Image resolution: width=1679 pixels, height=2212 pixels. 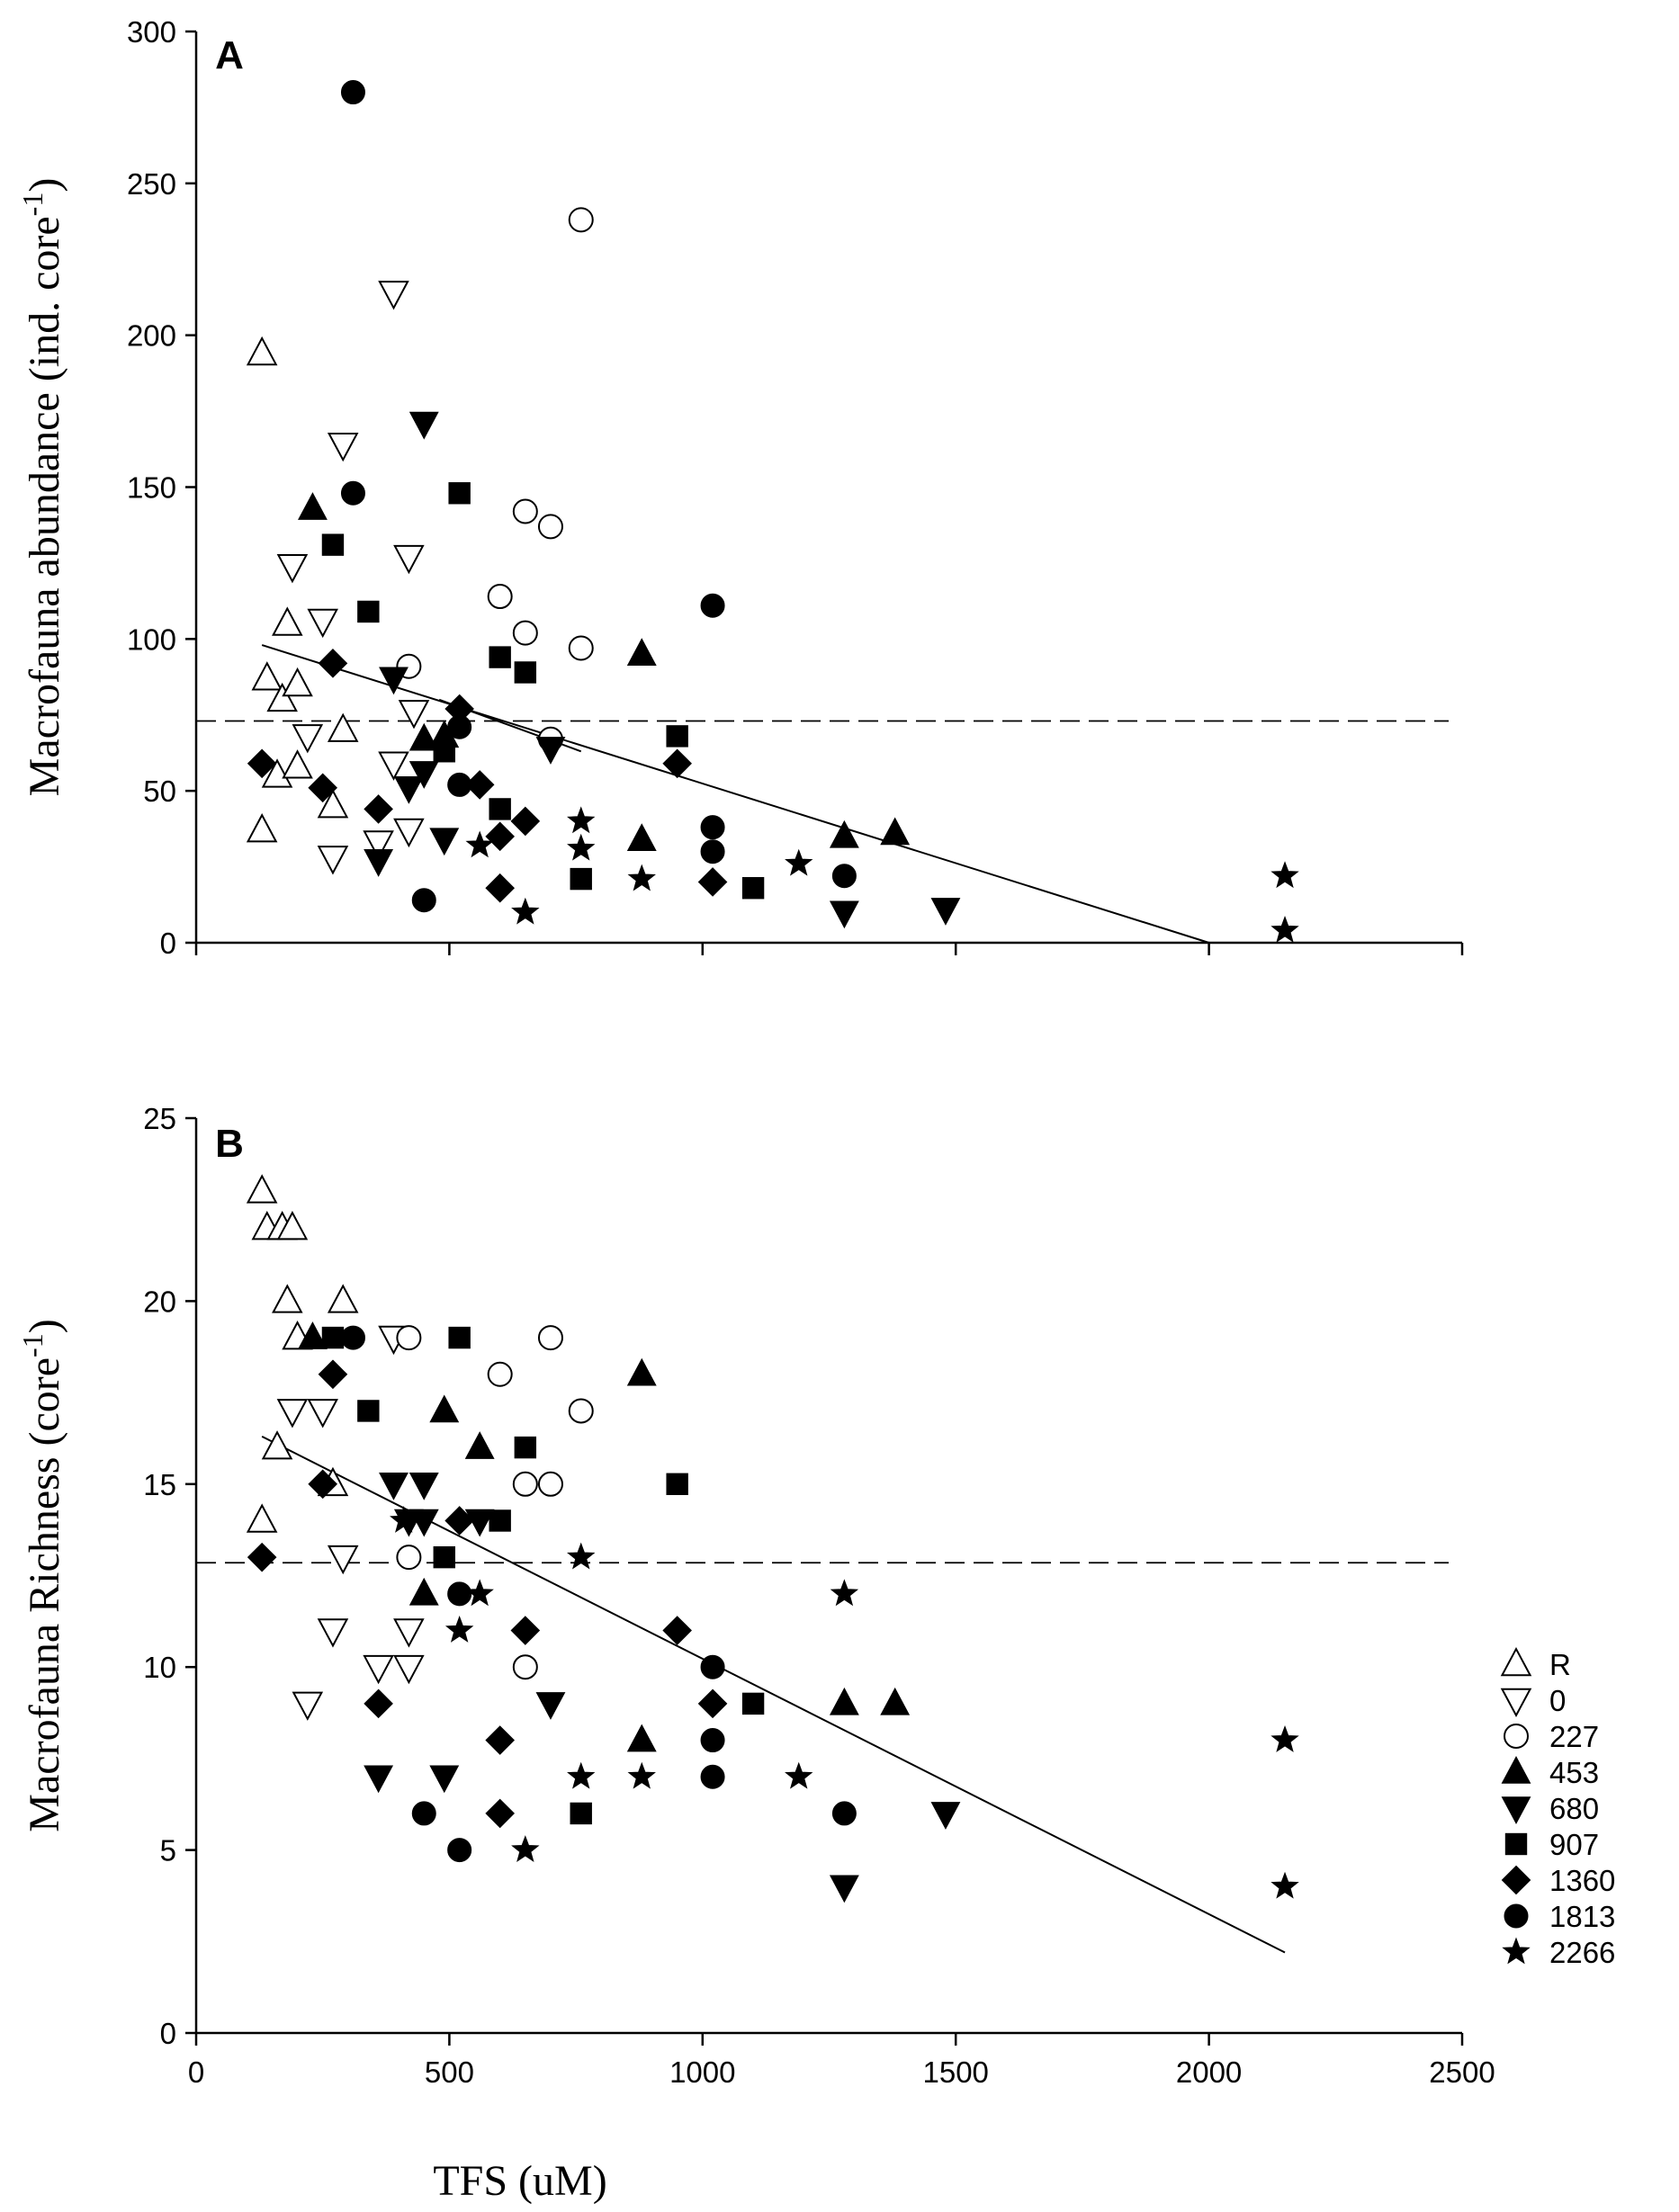 I want to click on x-axis-title: TFS (uM), so click(x=519, y=2181).